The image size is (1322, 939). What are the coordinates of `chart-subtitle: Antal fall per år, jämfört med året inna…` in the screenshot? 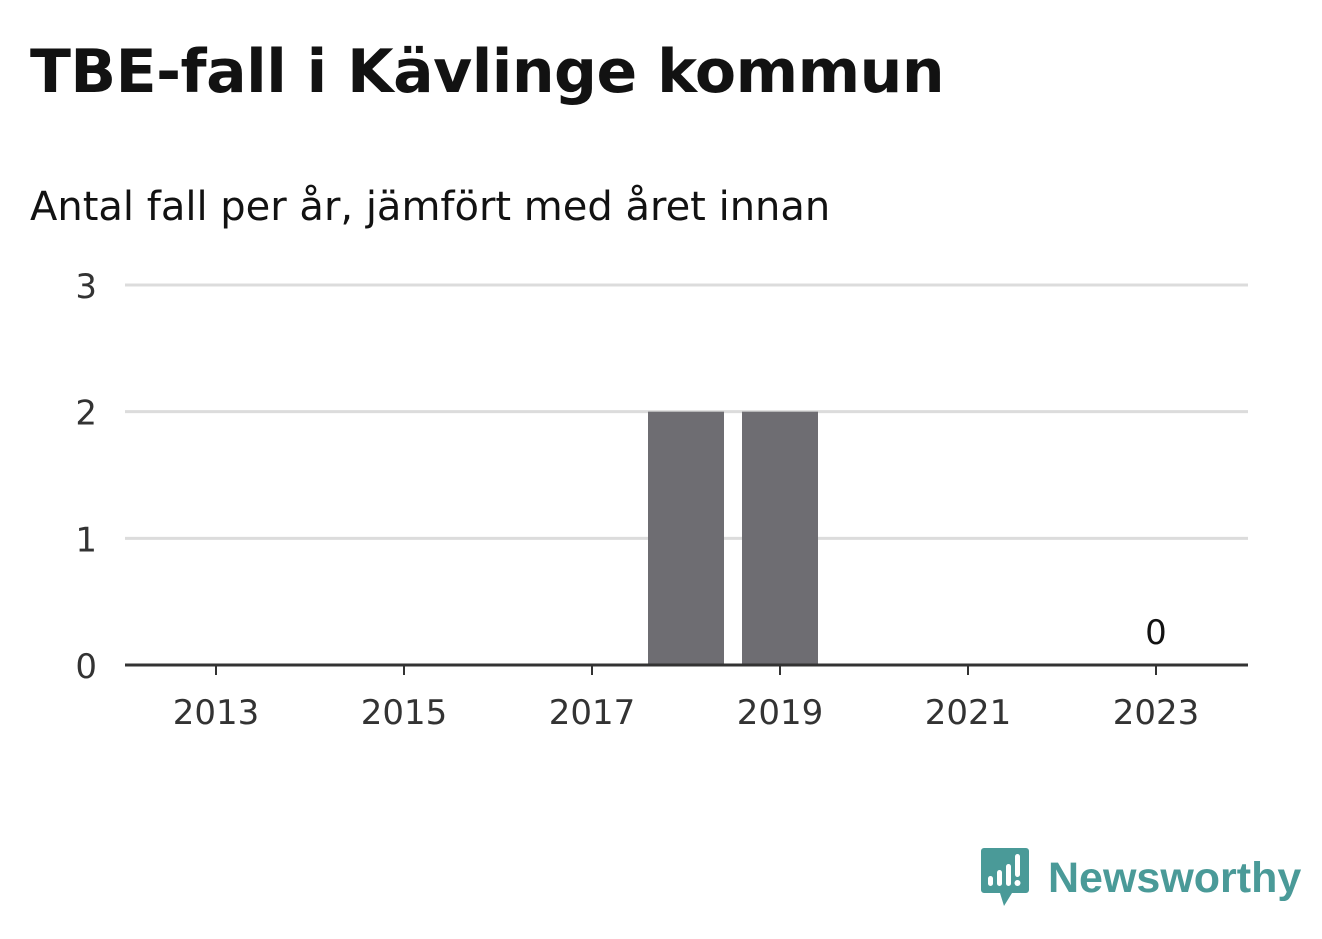 It's located at (430, 207).